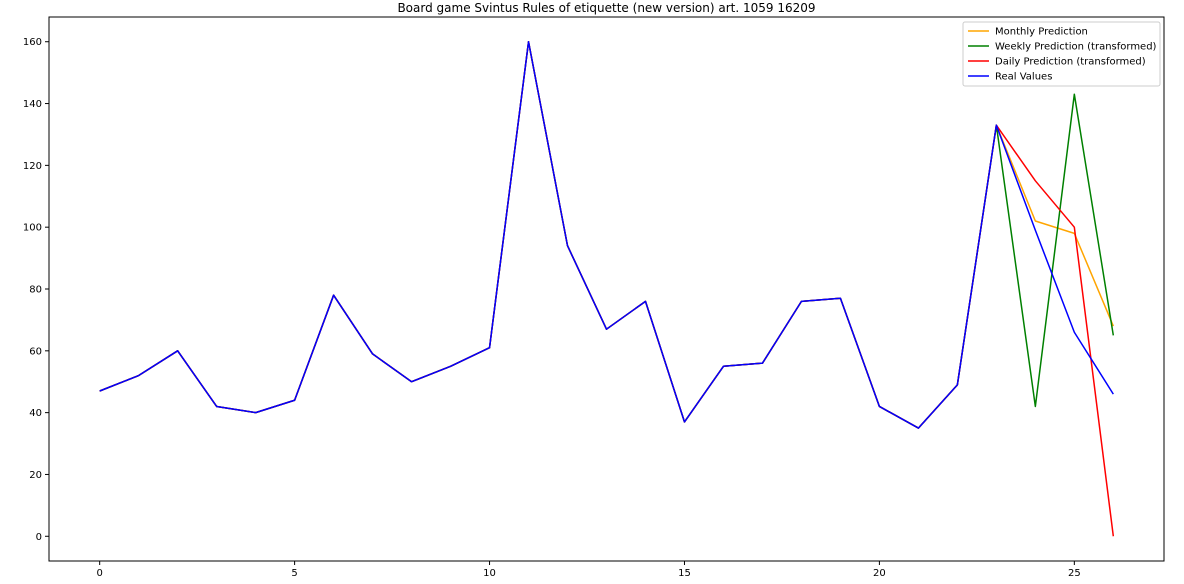  Describe the element at coordinates (32, 166) in the screenshot. I see `y-tick-label: 120` at that location.